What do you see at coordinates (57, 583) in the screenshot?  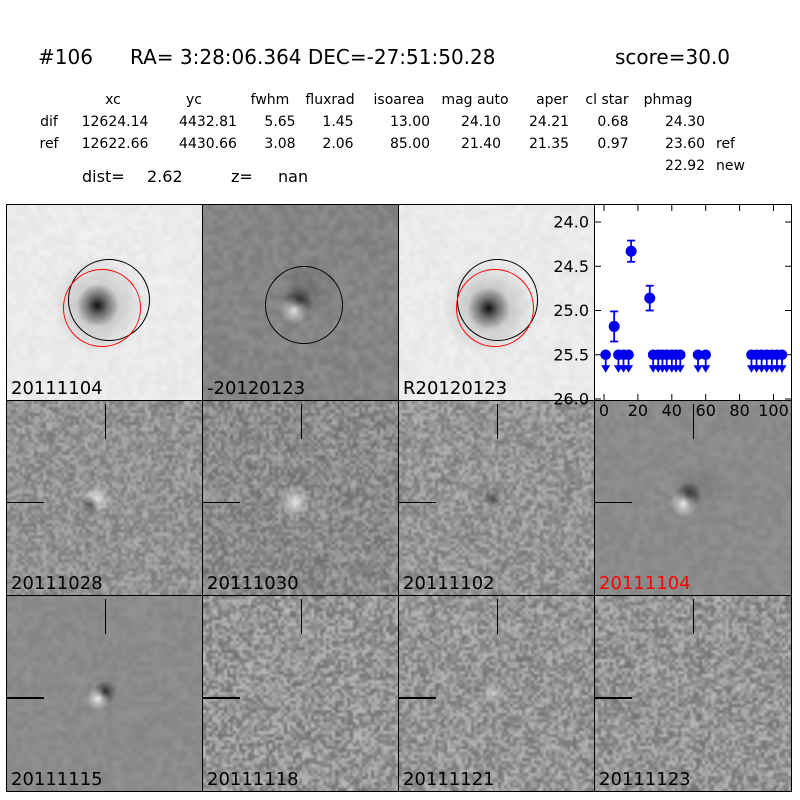 I see `cutout-label: 20111028` at bounding box center [57, 583].